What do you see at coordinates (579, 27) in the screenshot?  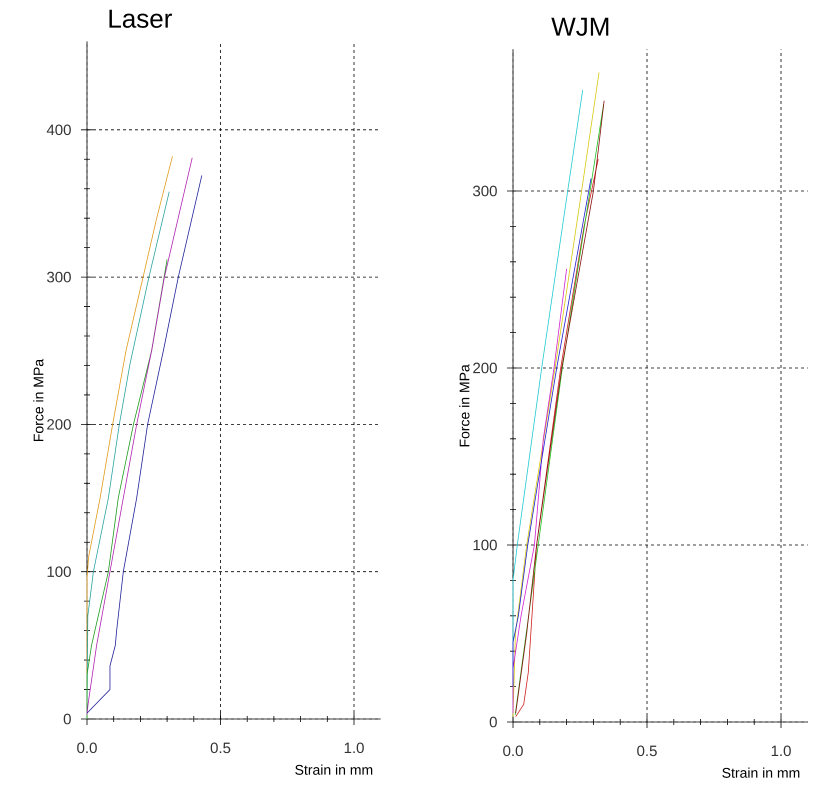 I see `chart-title: WJM` at bounding box center [579, 27].